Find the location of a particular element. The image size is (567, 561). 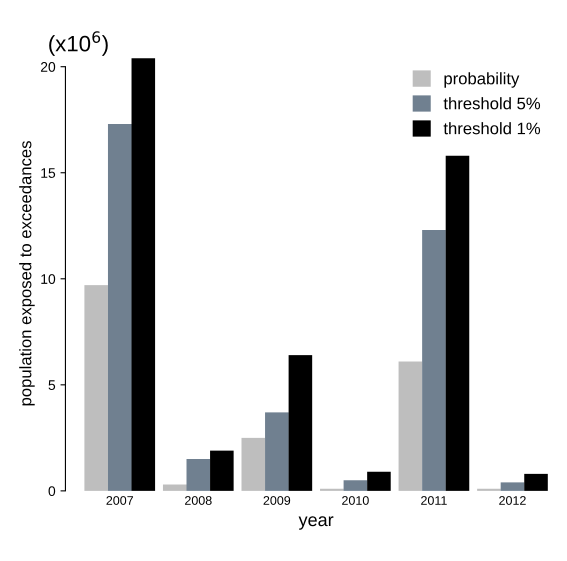

y-tick-label: 0 is located at coordinates (52, 491).